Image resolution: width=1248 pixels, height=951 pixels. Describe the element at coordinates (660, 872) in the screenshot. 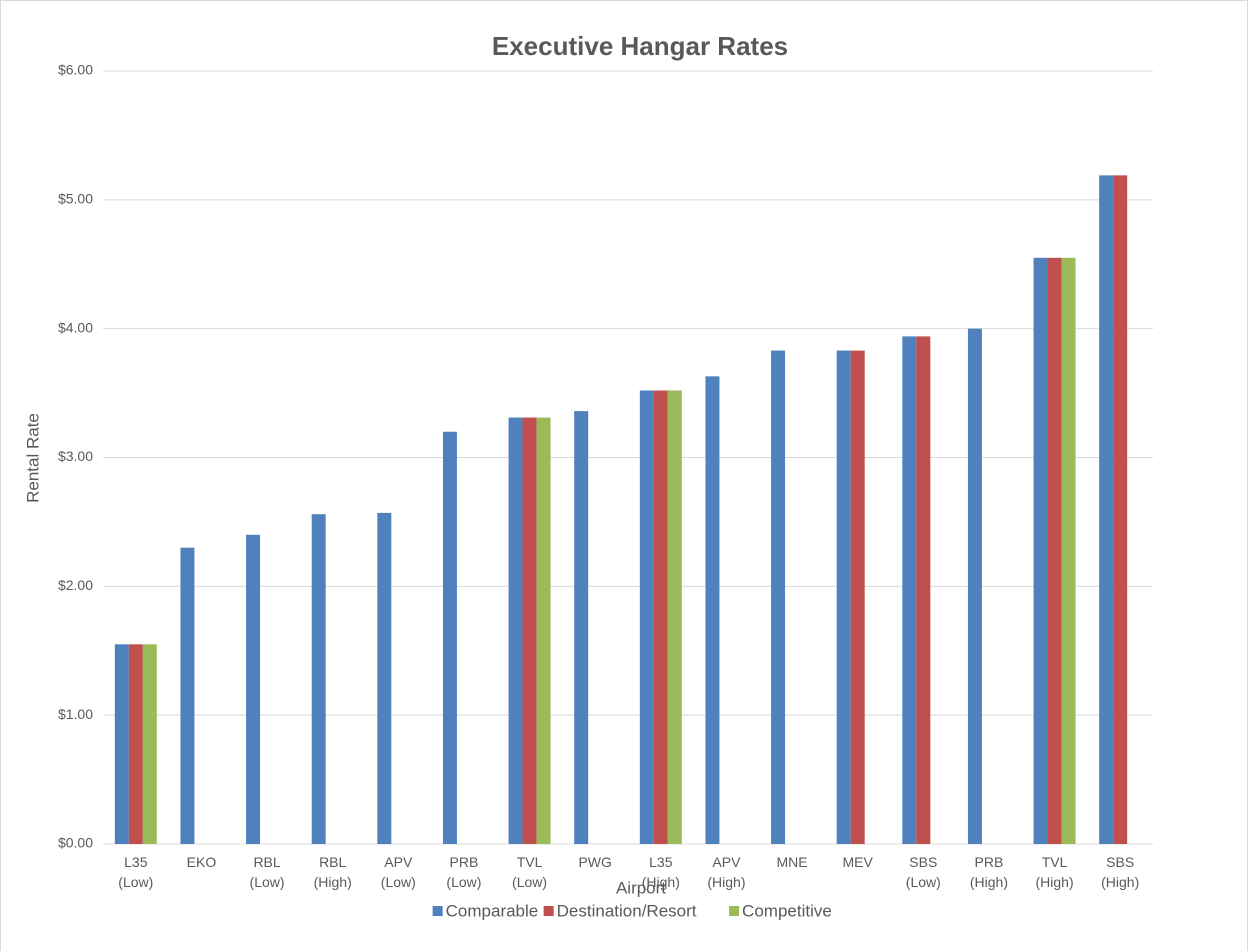

I see `x-tick-label: L35 (High)` at that location.